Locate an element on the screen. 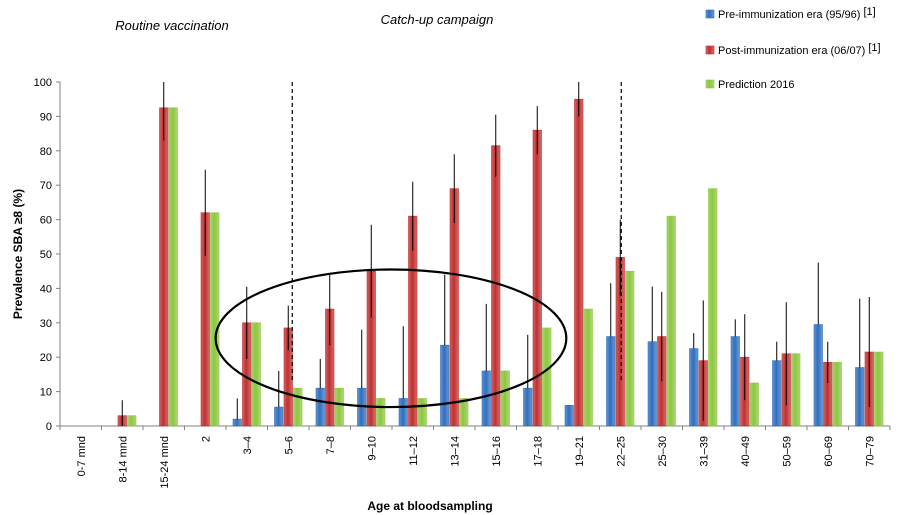 The width and height of the screenshot is (912, 515). x-tick-label: 31–39 is located at coordinates (704, 451).